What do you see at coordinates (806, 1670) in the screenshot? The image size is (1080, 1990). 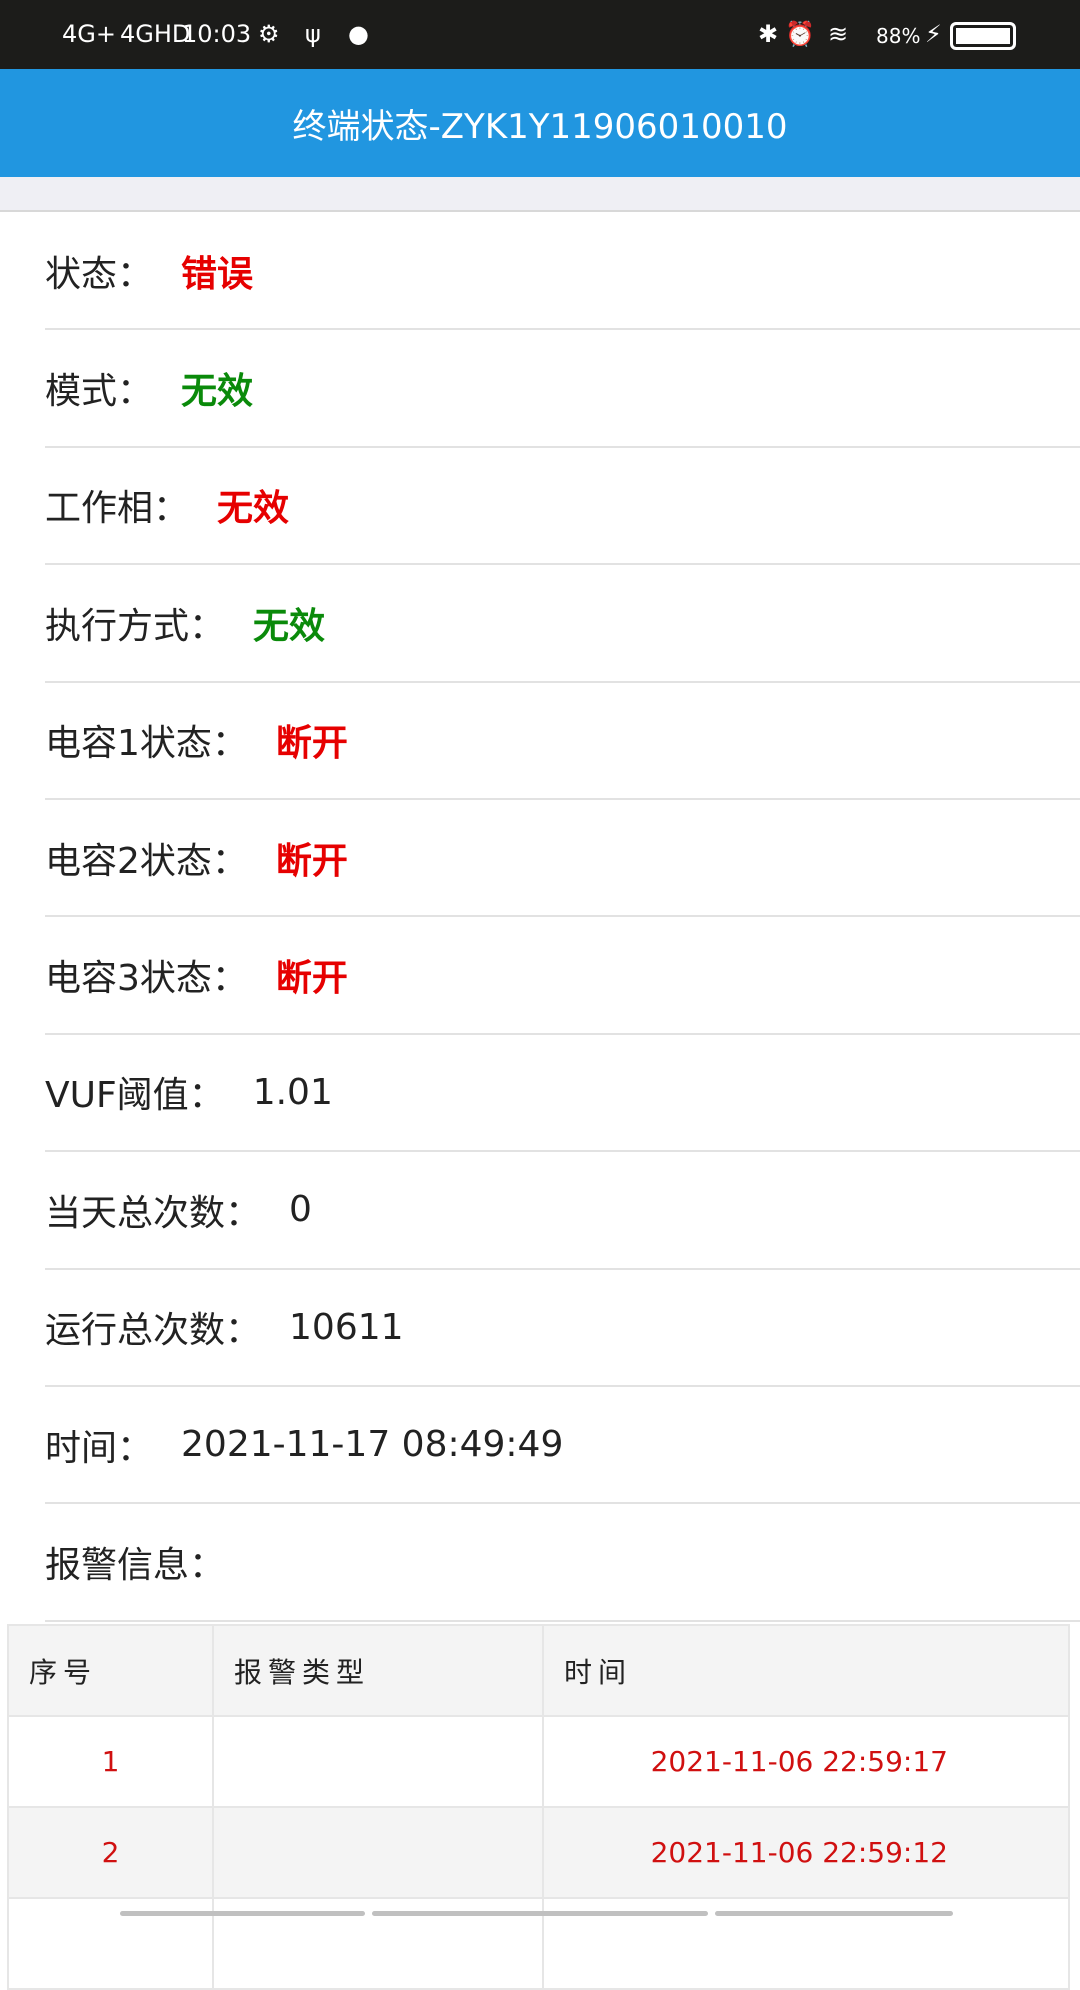 I see `header-time: 时间` at bounding box center [806, 1670].